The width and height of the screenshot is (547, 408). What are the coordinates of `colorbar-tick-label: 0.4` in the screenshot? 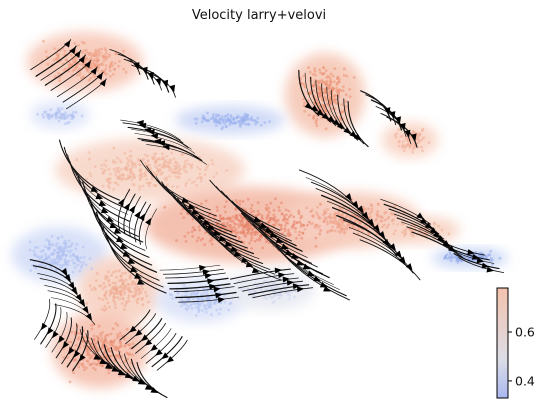 It's located at (525, 380).